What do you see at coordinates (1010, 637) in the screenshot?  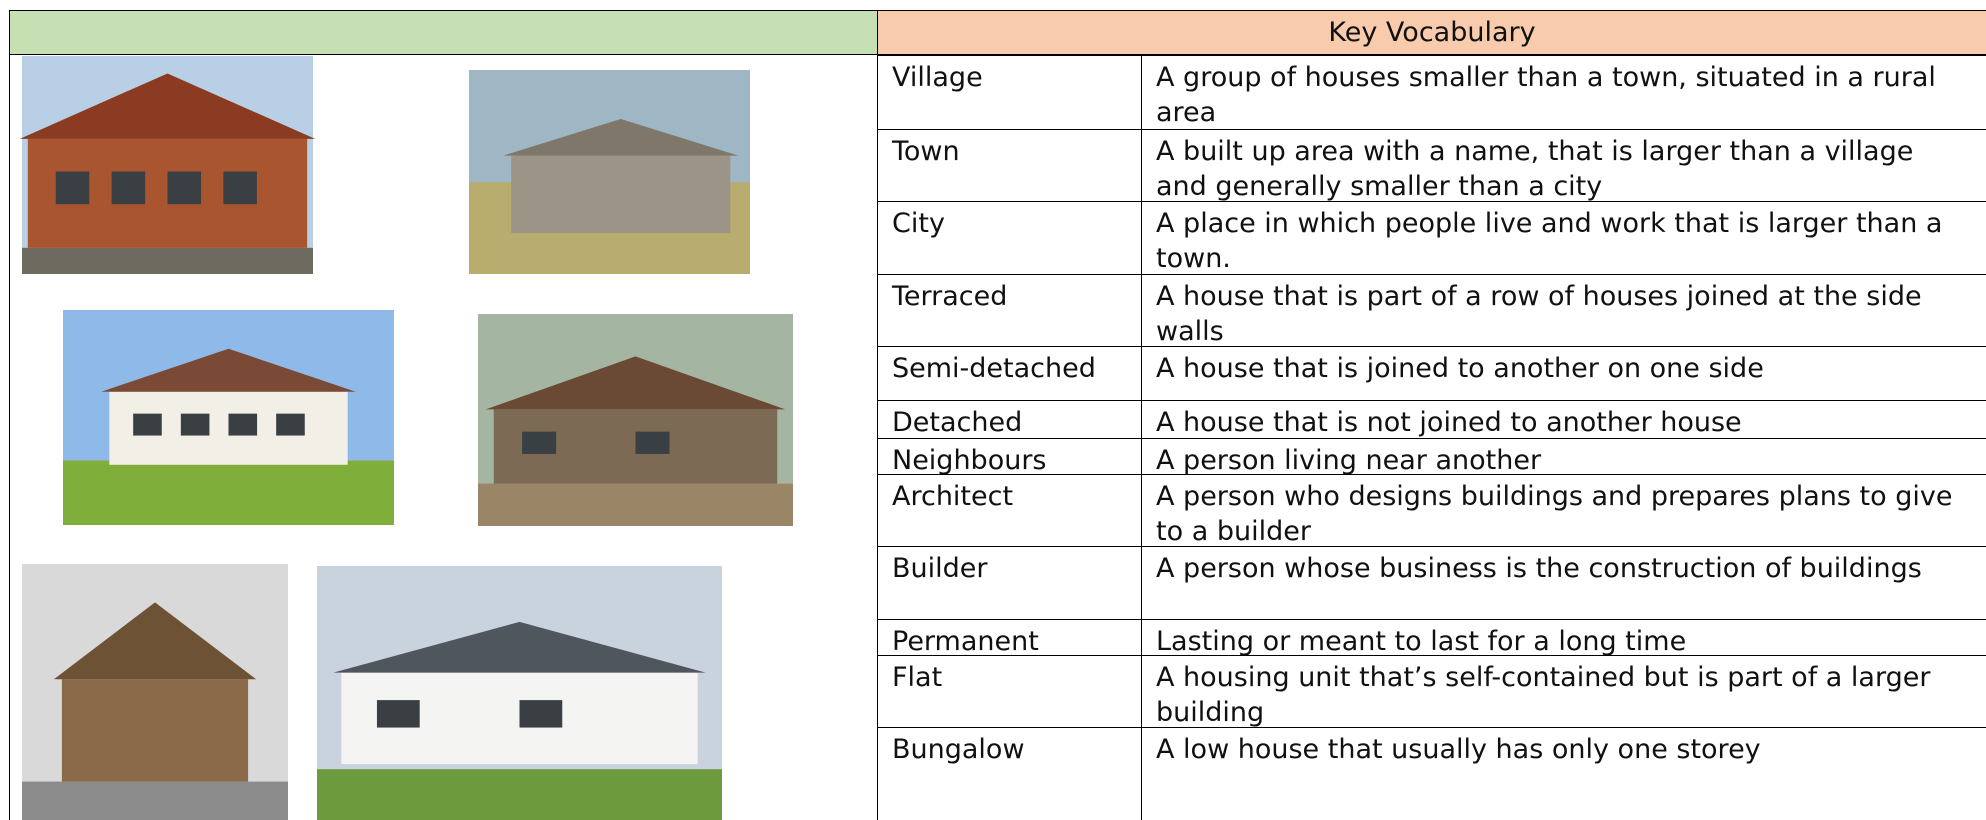 I see `term-cell: Permanent` at bounding box center [1010, 637].